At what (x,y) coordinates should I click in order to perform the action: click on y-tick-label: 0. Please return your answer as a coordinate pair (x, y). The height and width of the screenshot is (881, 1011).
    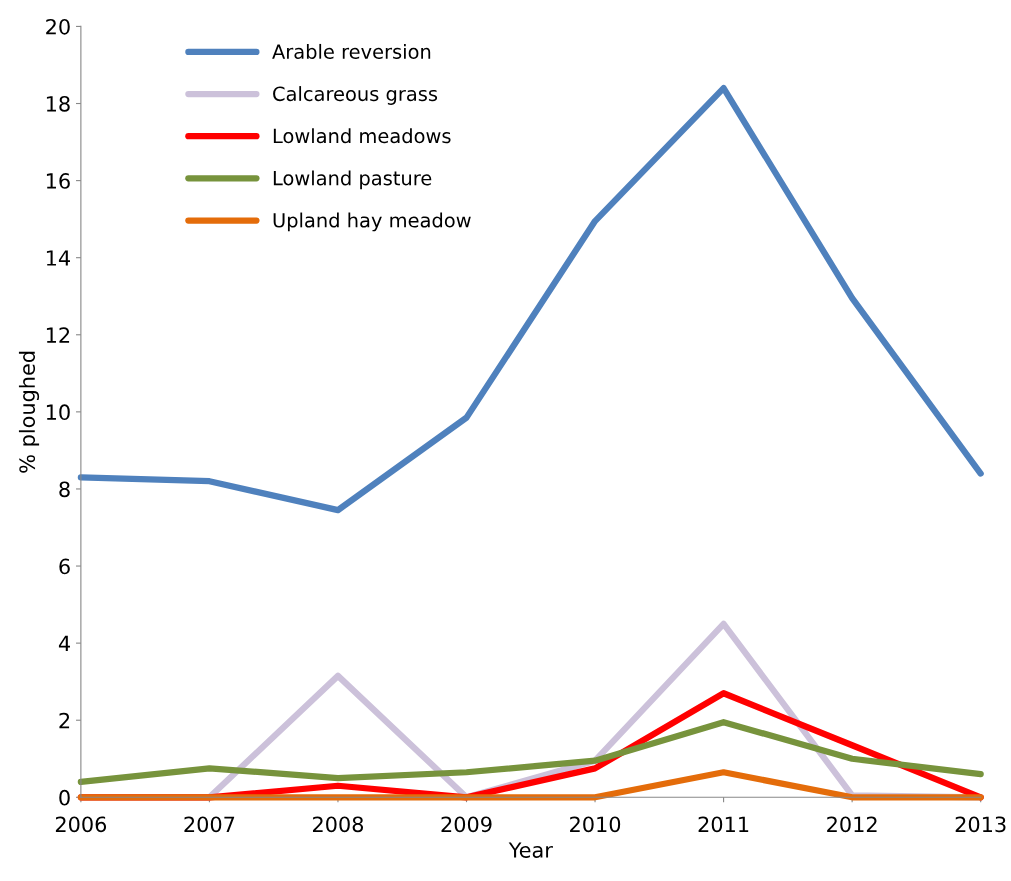
    Looking at the image, I should click on (64, 797).